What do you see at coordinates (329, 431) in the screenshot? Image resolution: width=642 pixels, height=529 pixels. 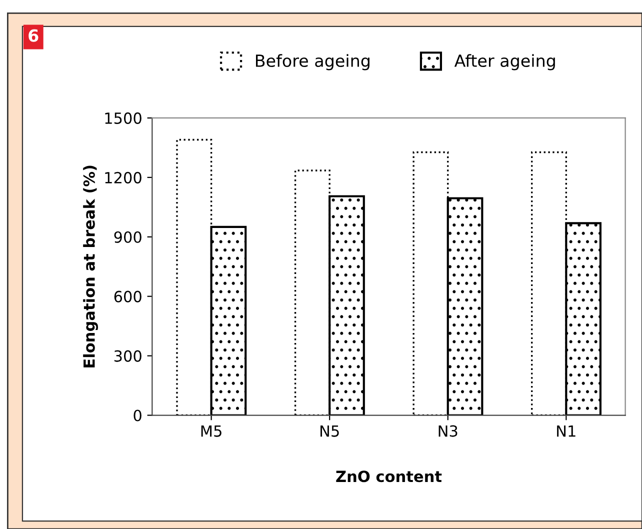 I see `x-tick-label: N5` at bounding box center [329, 431].